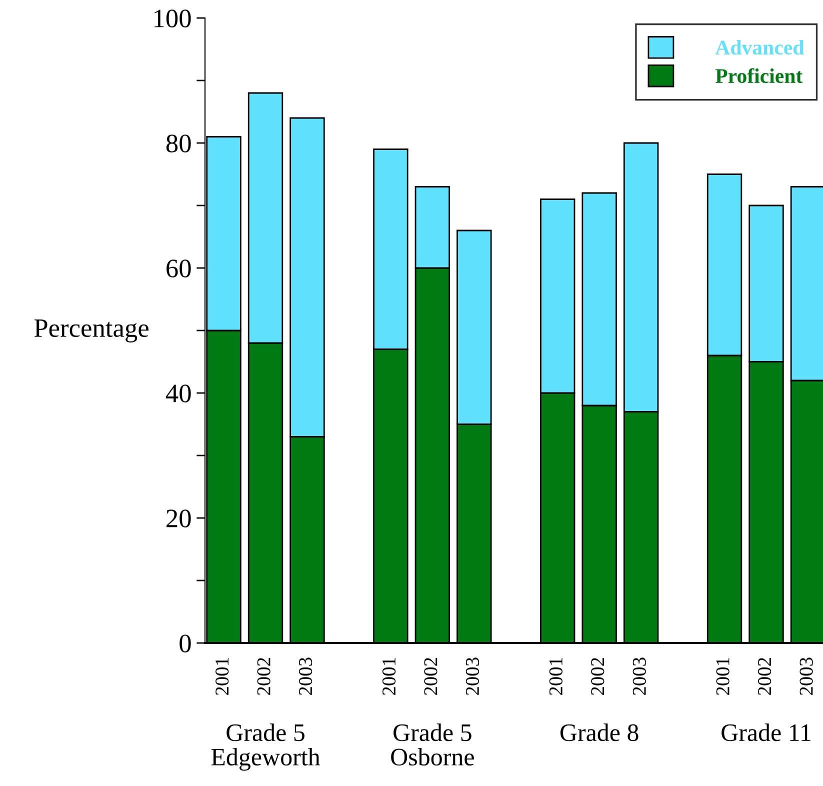  I want to click on text: Grade 5 Osborne, so click(432, 745).